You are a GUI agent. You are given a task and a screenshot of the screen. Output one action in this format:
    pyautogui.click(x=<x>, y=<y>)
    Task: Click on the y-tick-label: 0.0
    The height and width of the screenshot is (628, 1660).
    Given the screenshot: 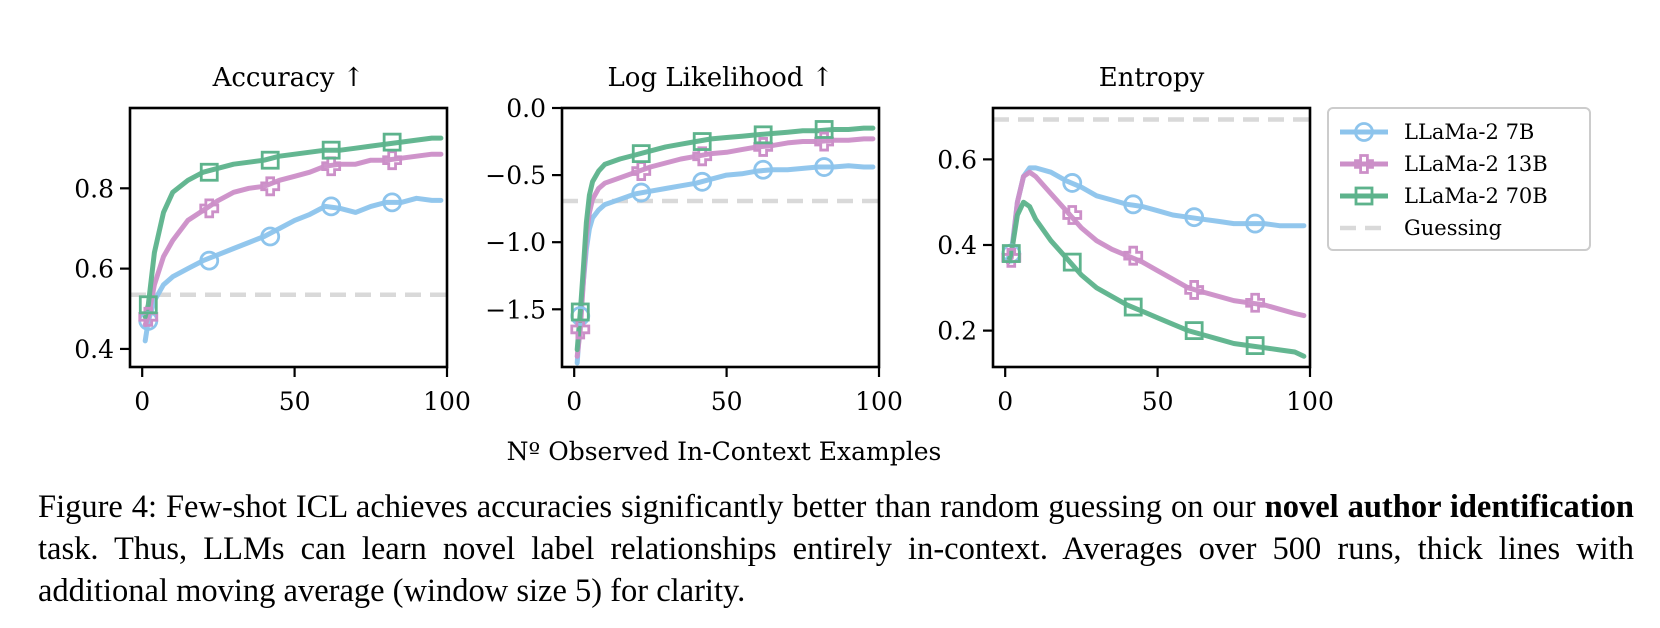 What is the action you would take?
    pyautogui.click(x=526, y=108)
    